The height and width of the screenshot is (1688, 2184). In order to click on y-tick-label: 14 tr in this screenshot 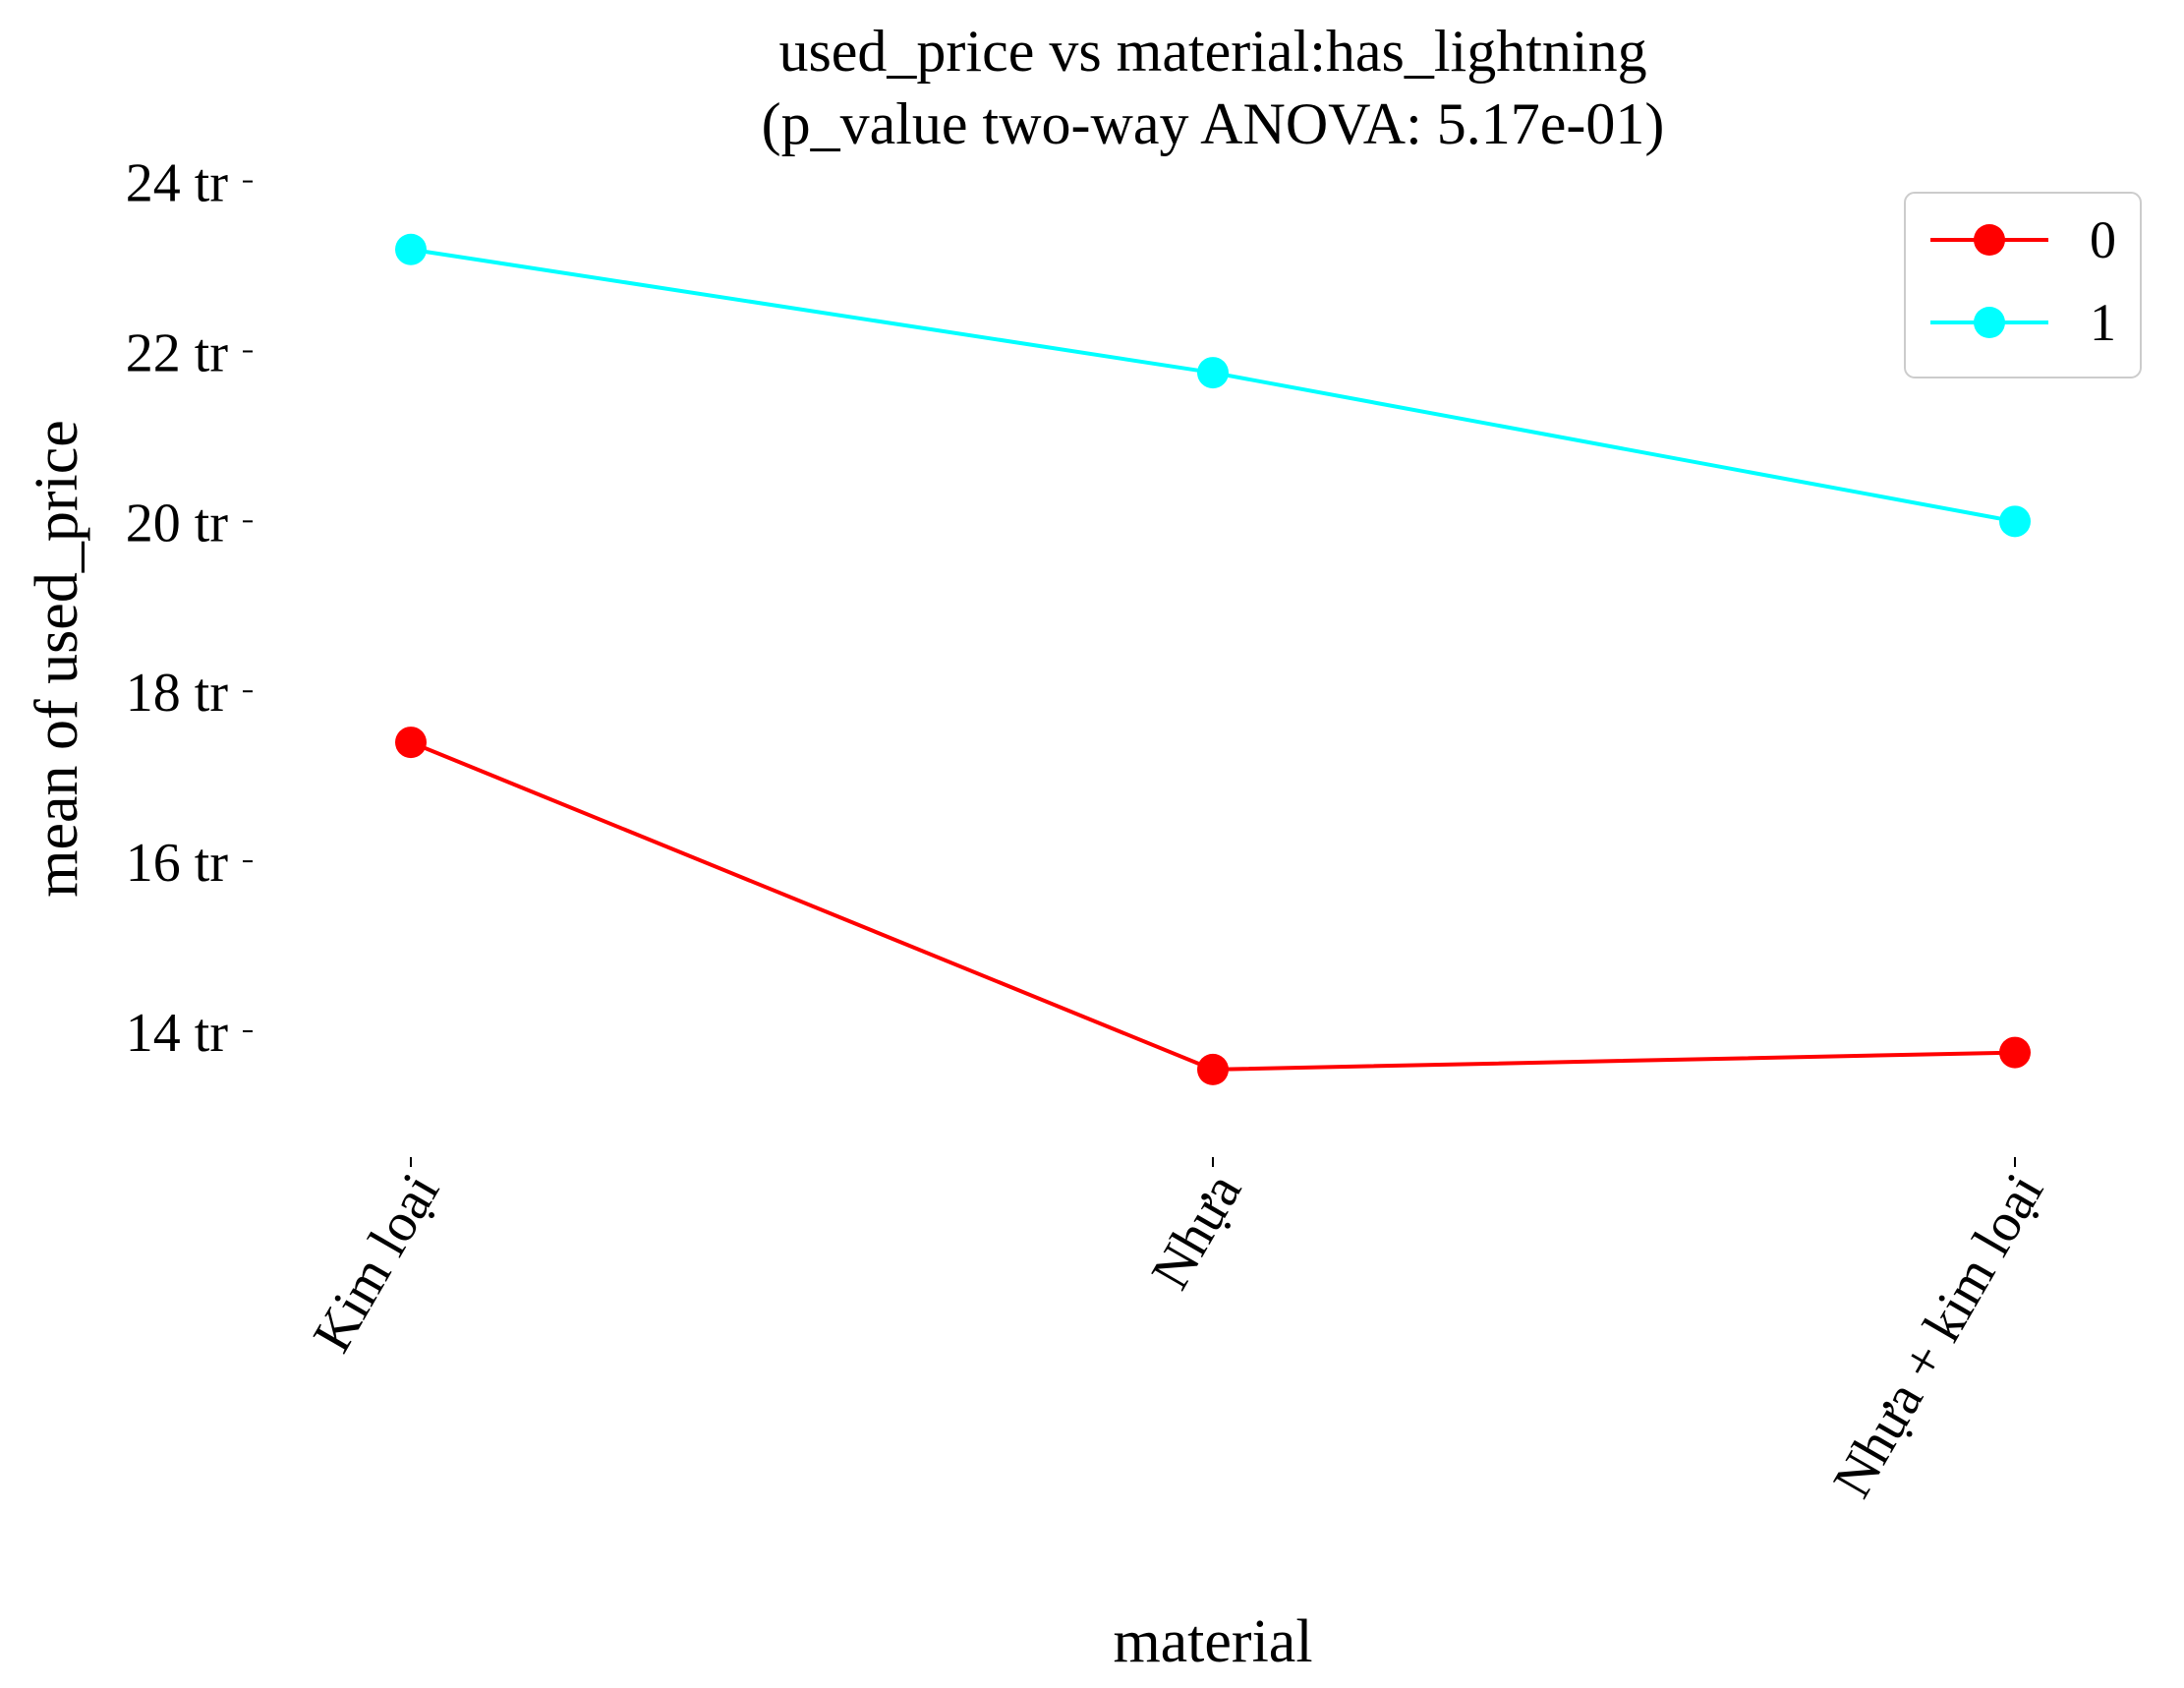, I will do `click(177, 1033)`.